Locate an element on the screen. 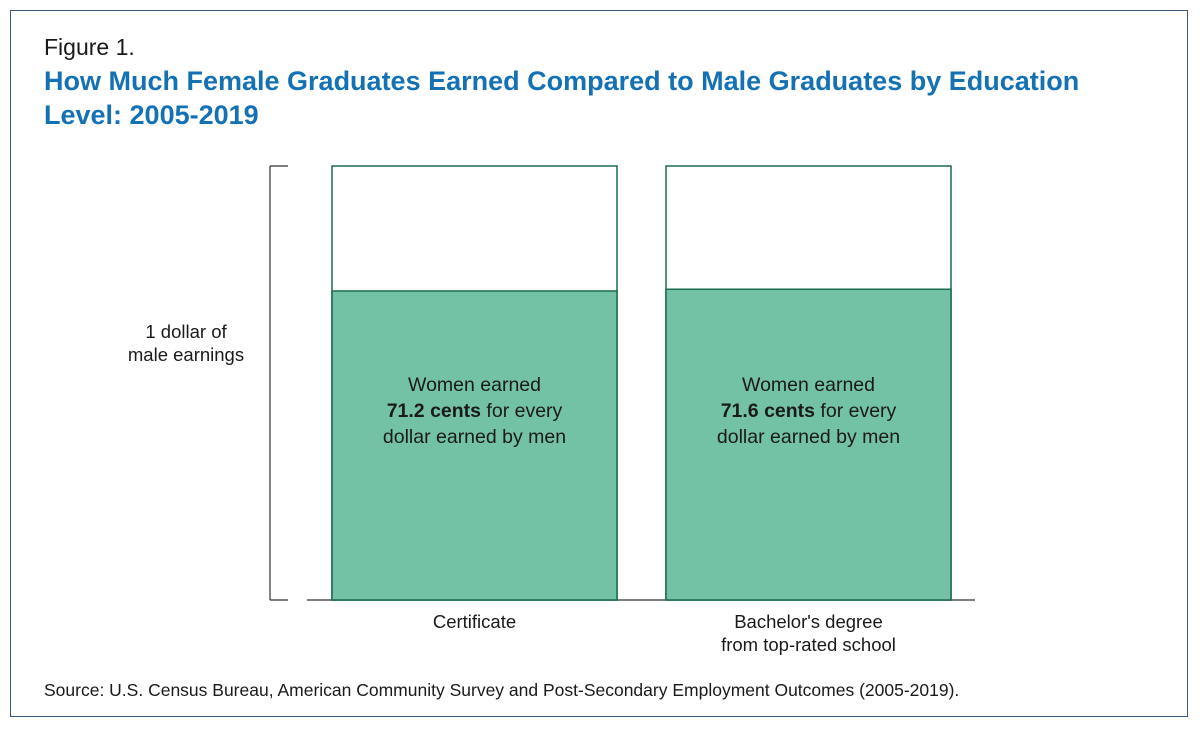 The width and height of the screenshot is (1200, 729). scale-label-line: 1 dollar of is located at coordinates (186, 331).